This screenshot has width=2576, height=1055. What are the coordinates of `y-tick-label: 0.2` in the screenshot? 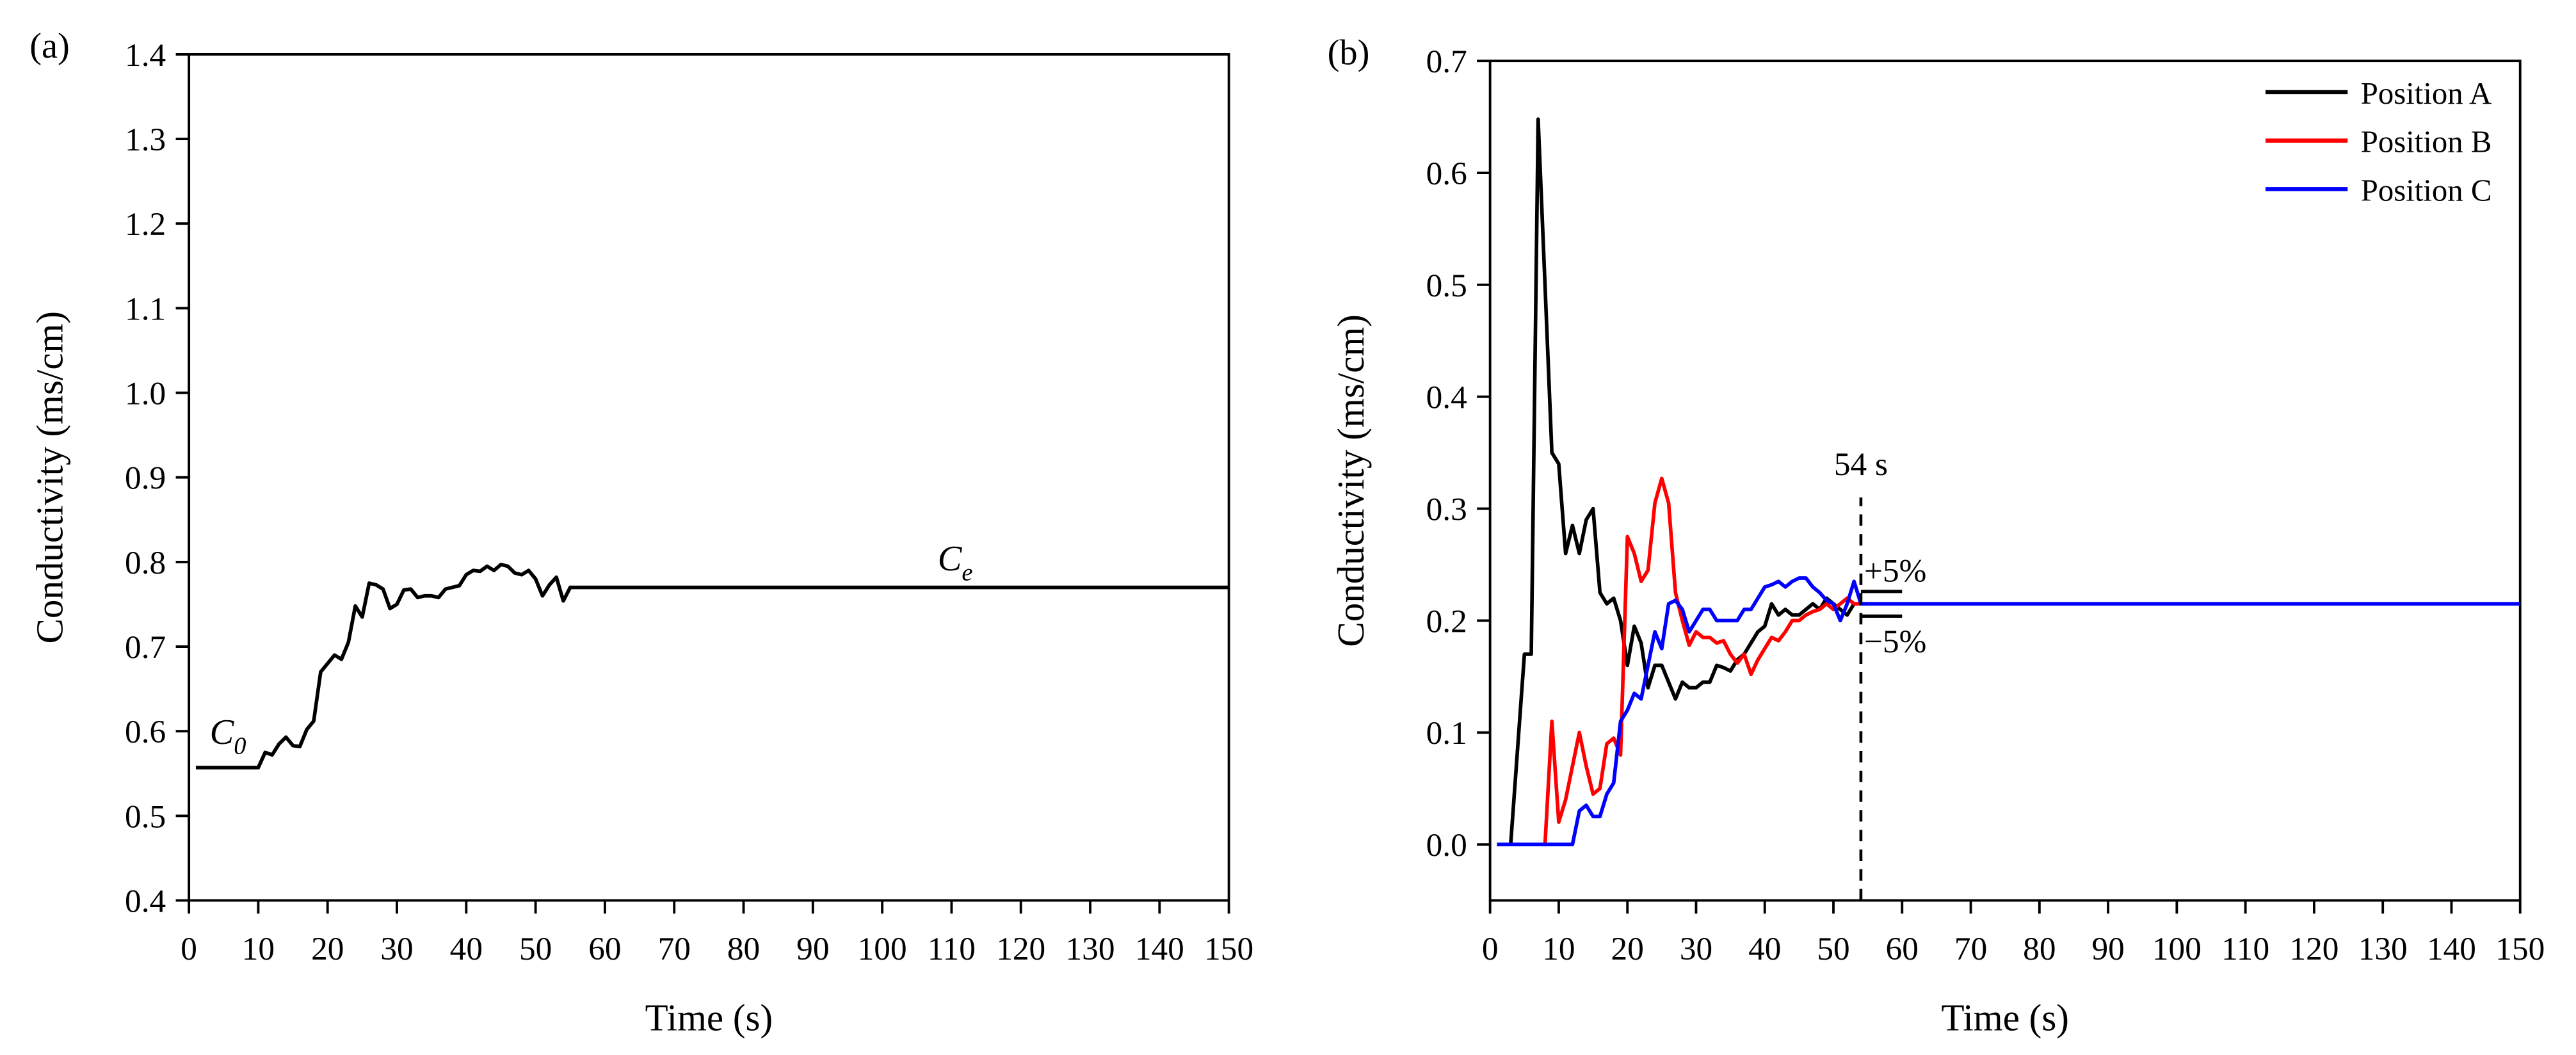 It's located at (1446, 621).